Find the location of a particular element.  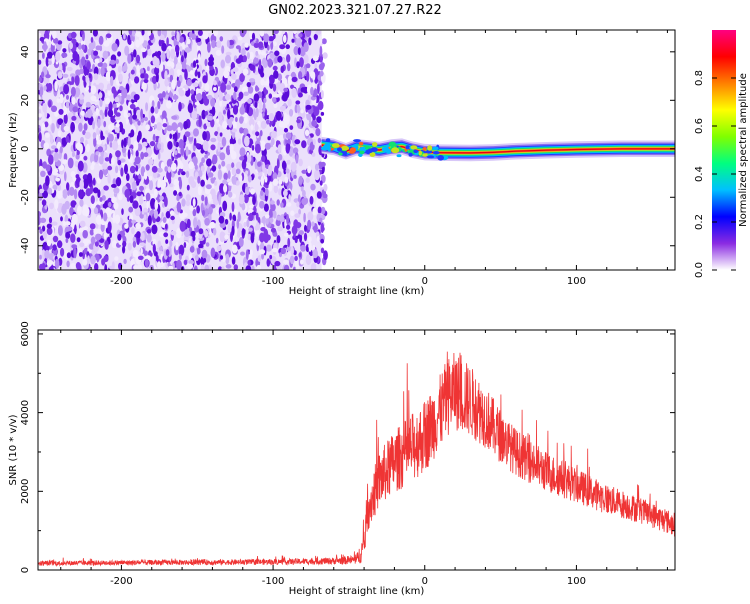

snr-xtick-label: -100 is located at coordinates (273, 581).